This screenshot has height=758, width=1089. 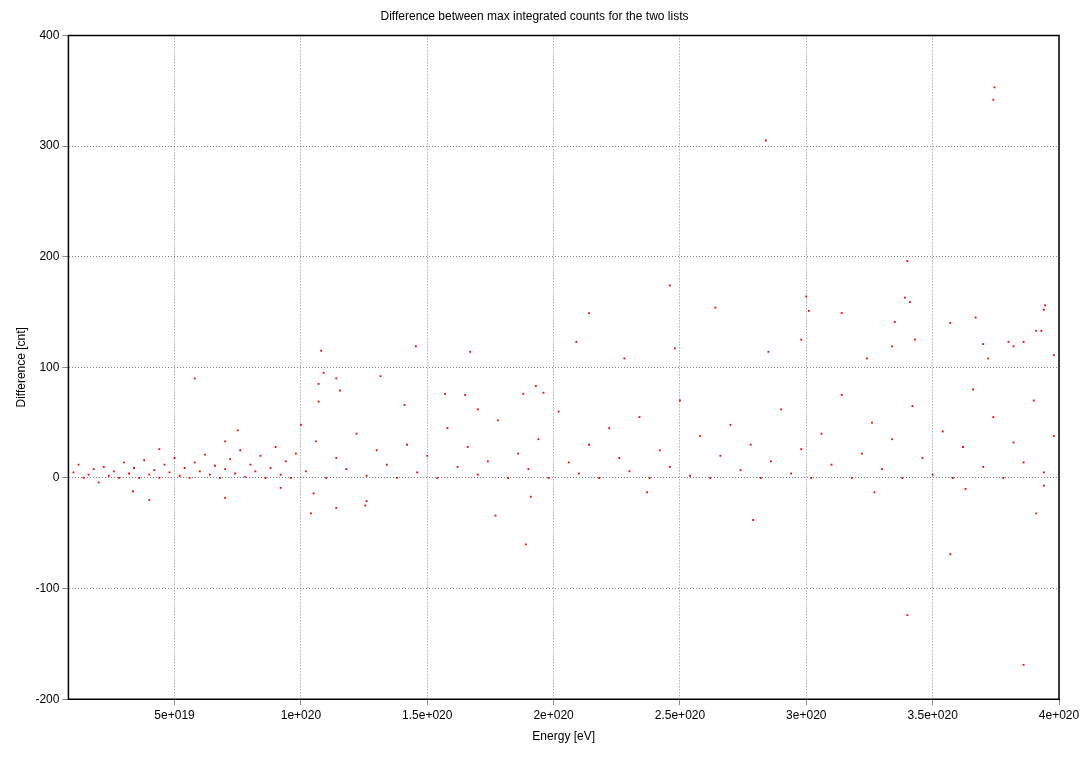 What do you see at coordinates (1059, 714) in the screenshot?
I see `x-tick-label: 4e+020` at bounding box center [1059, 714].